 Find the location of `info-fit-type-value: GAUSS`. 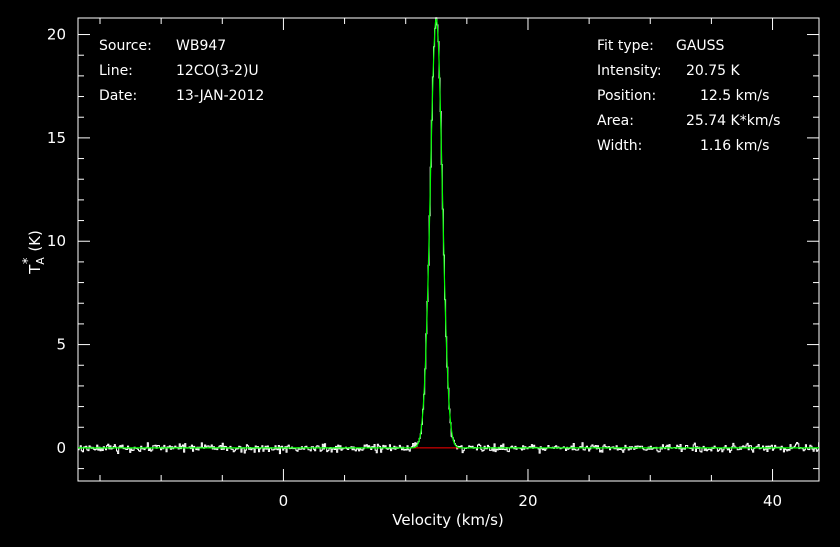

info-fit-type-value: GAUSS is located at coordinates (700, 46).